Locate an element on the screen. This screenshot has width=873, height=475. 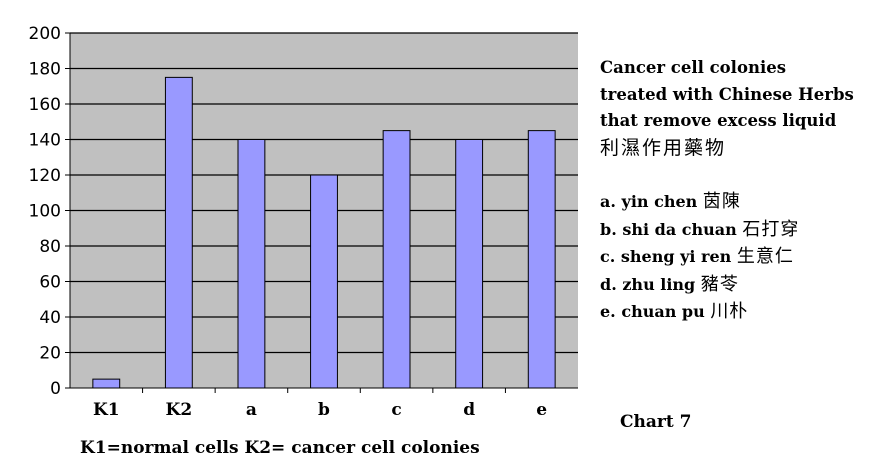
y-tick-label: 60 is located at coordinates (50, 283).